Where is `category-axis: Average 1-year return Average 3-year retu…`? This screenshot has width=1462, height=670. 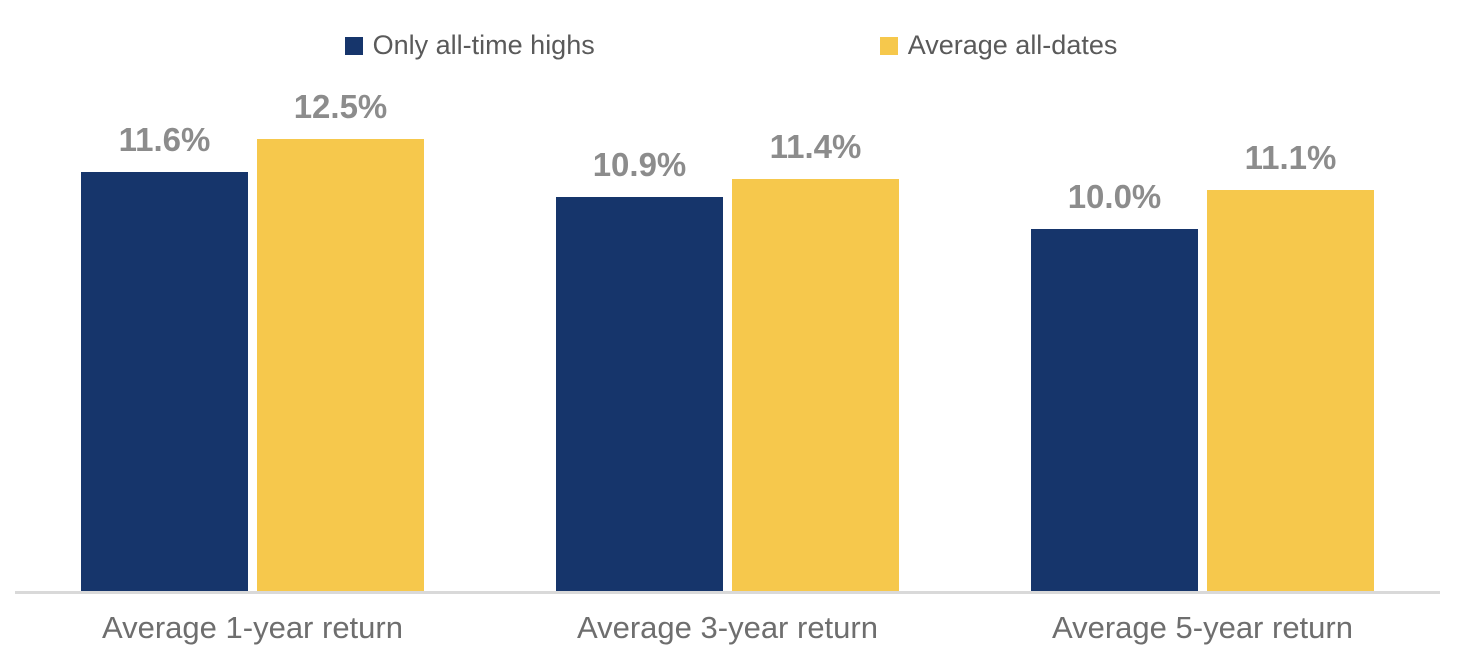 category-axis: Average 1-year return Average 3-year retu… is located at coordinates (727, 628).